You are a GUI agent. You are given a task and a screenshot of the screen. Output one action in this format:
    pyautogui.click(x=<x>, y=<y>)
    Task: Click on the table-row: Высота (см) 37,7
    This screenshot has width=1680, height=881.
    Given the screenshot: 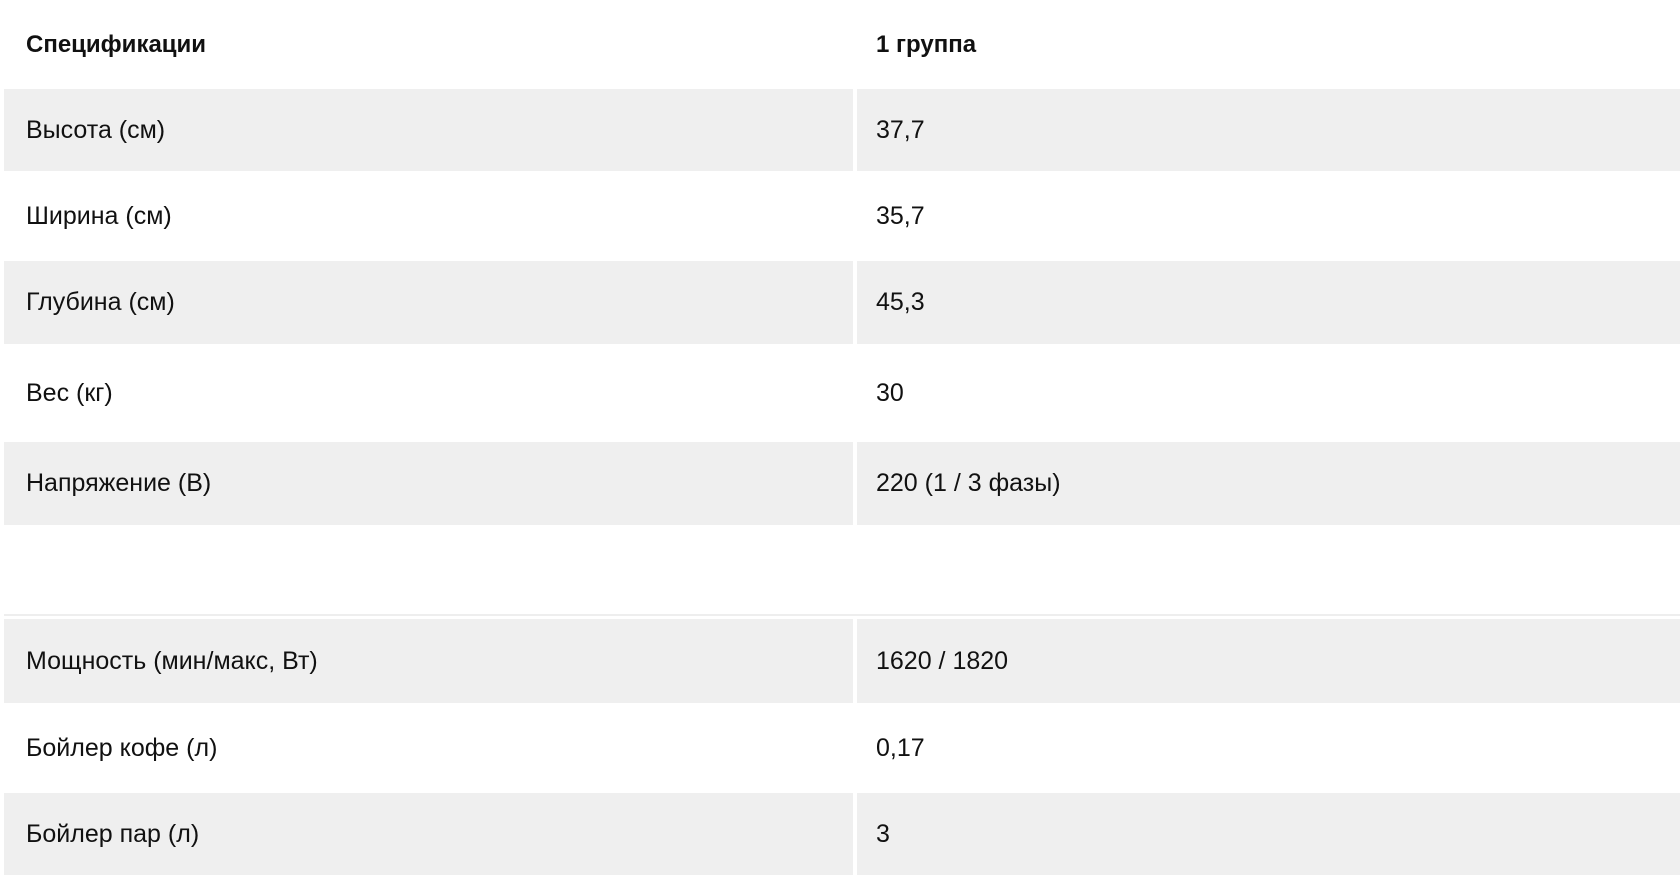 What is the action you would take?
    pyautogui.click(x=842, y=130)
    